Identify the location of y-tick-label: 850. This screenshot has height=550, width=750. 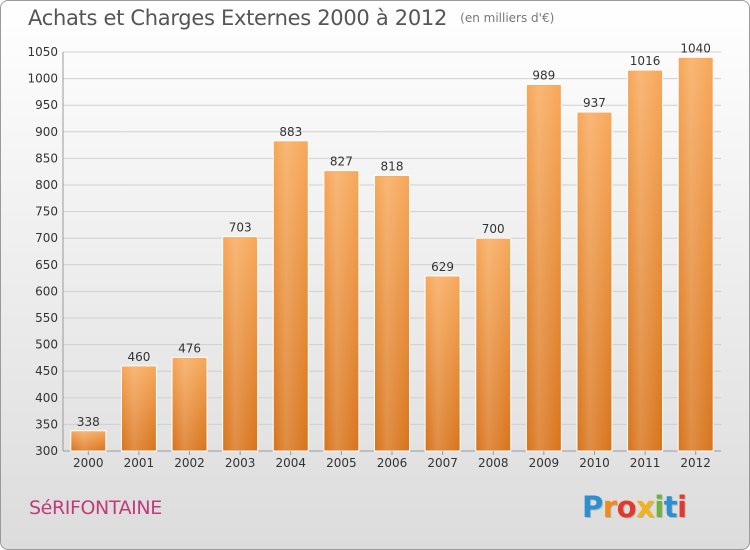
(46, 158).